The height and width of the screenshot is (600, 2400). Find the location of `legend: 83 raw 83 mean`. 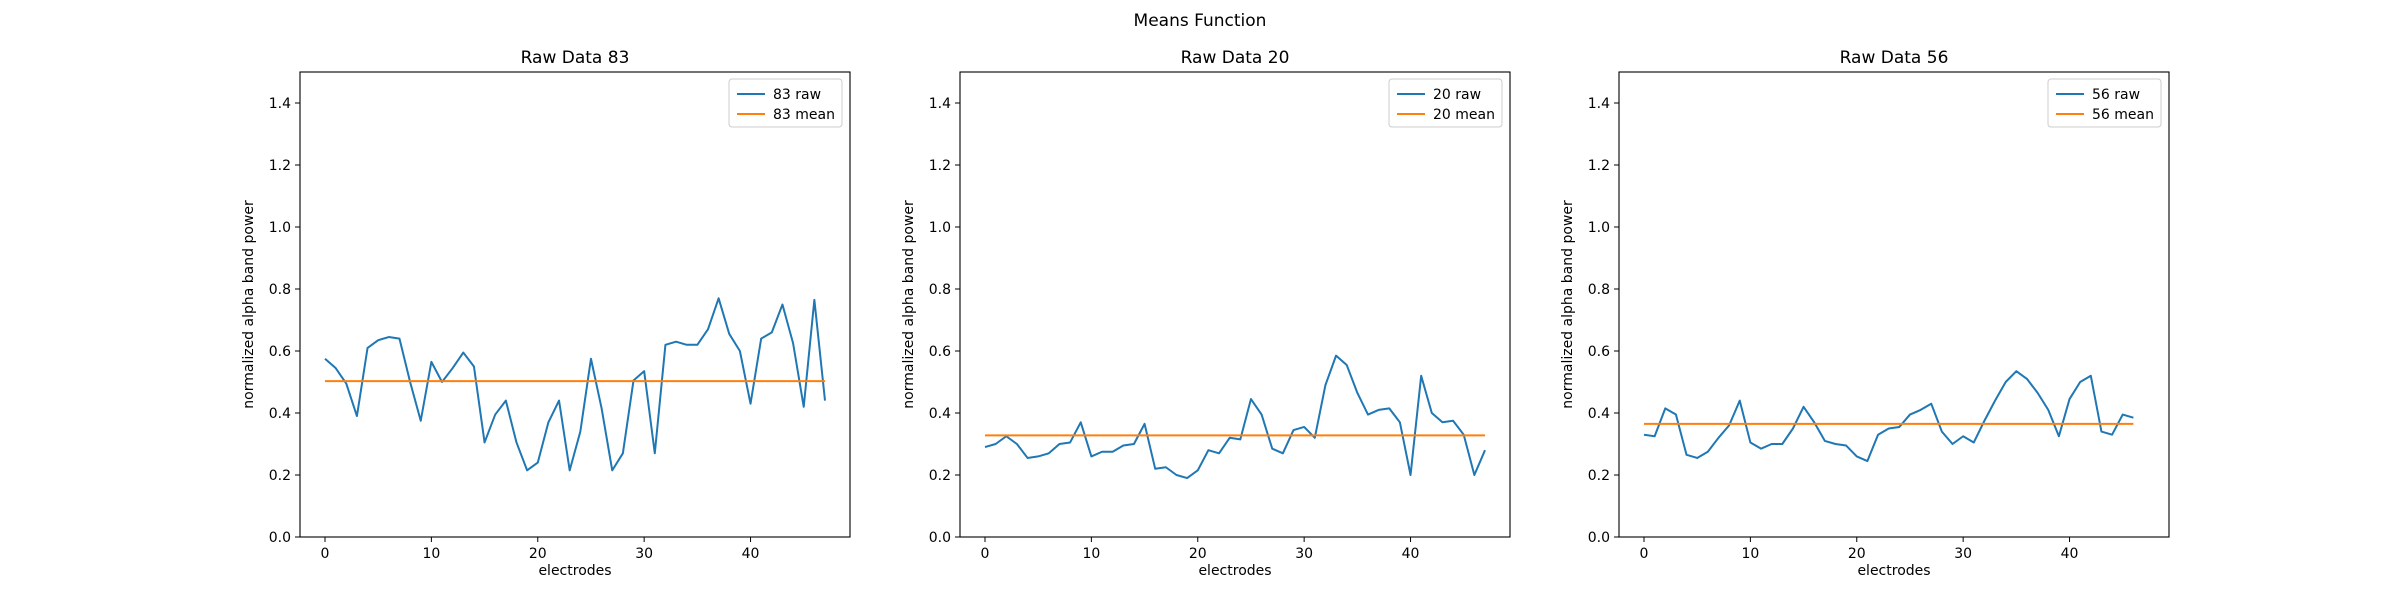

legend: 83 raw 83 mean is located at coordinates (785, 103).